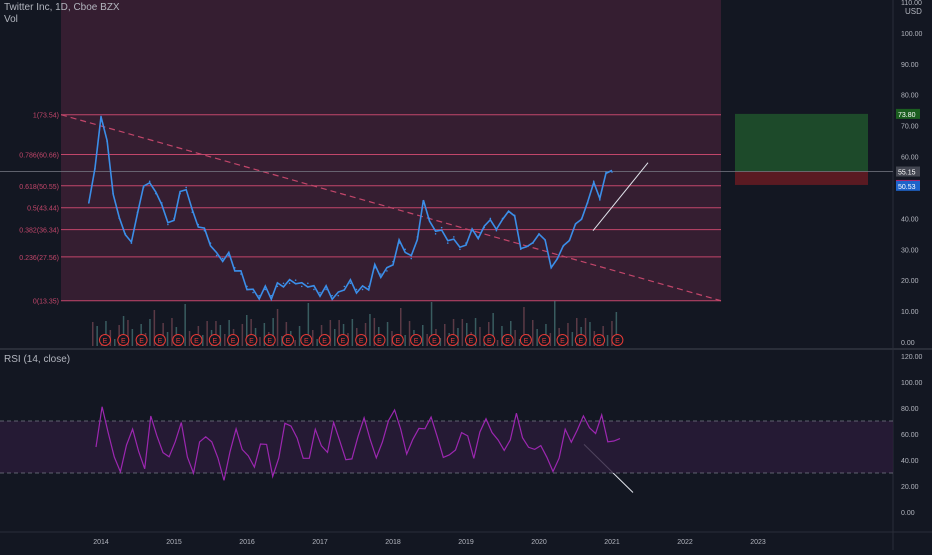  I want to click on rsi-axis-label-1: 100.00, so click(912, 383).